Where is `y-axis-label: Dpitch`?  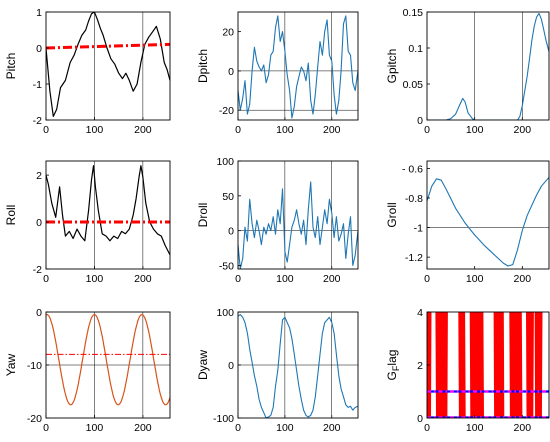 y-axis-label: Dpitch is located at coordinates (203, 66).